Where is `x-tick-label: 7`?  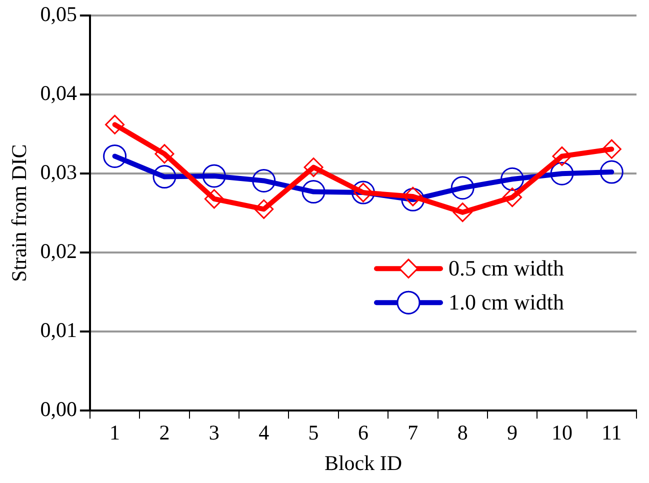
x-tick-label: 7 is located at coordinates (413, 432).